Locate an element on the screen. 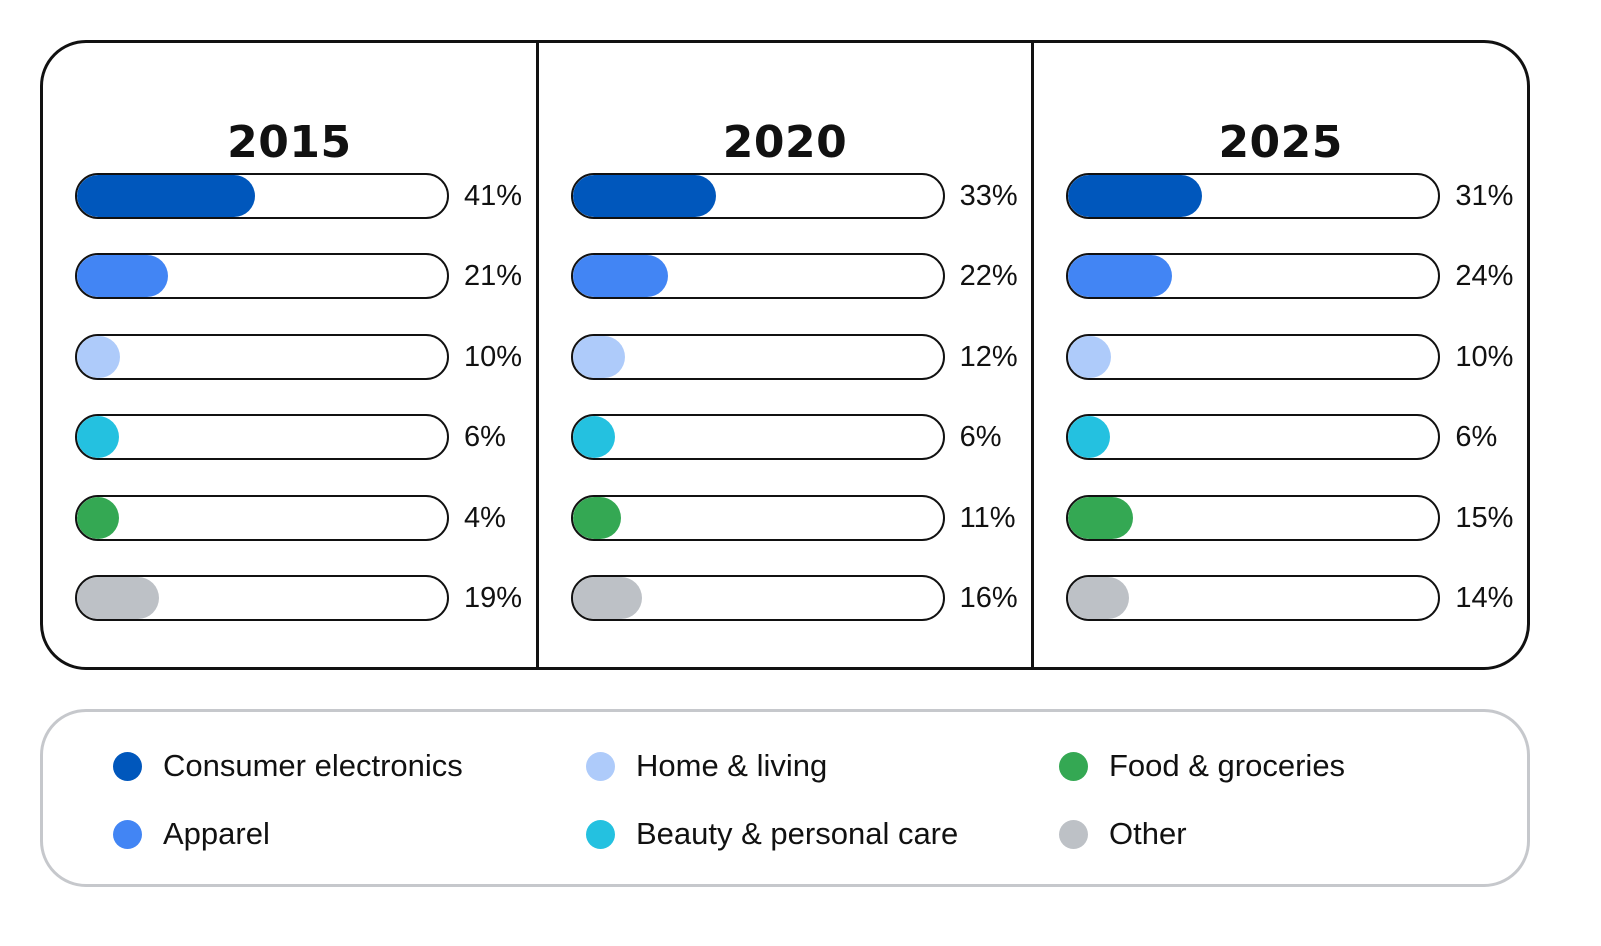 This screenshot has height=946, width=1601. legend-label: Beauty & personal care is located at coordinates (797, 833).